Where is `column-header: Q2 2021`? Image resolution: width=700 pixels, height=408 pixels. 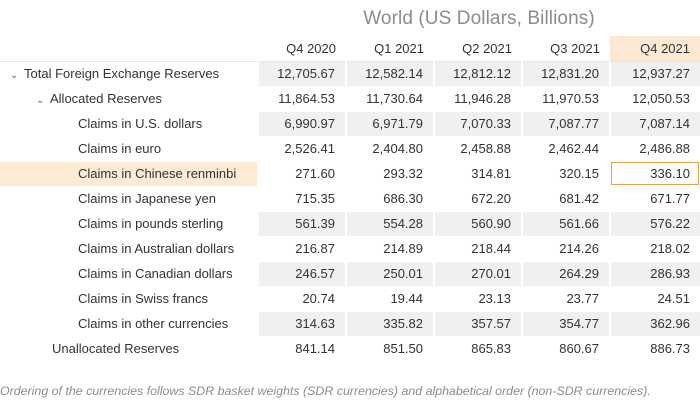 column-header: Q2 2021 is located at coordinates (478, 49).